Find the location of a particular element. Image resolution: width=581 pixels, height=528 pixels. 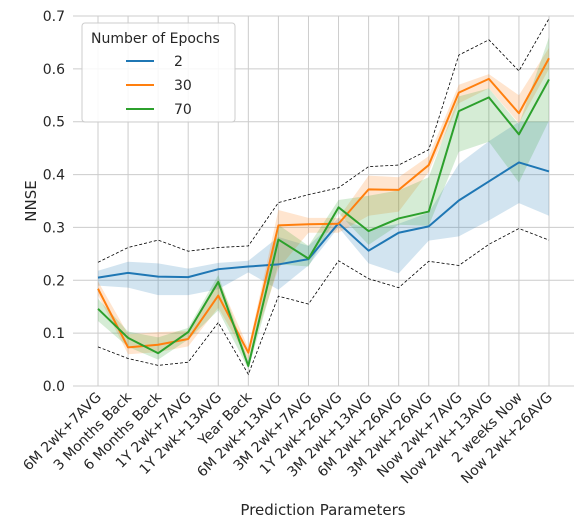

y-tick-labels: 0.0 0.1 0.2 0.3 0.4 0.5 0.6 0.7 is located at coordinates (54, 202).